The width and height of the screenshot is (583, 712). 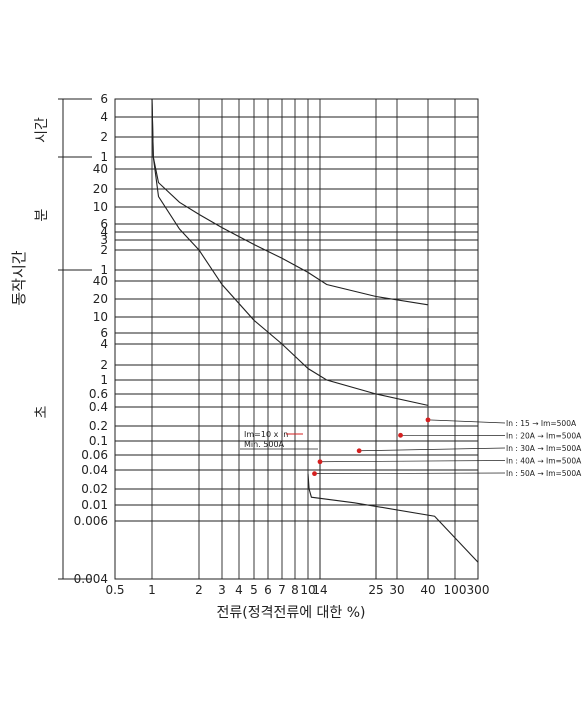 I want to click on instantaneous-annotation: Im=10 x In Min. 500A, so click(x=279, y=439).